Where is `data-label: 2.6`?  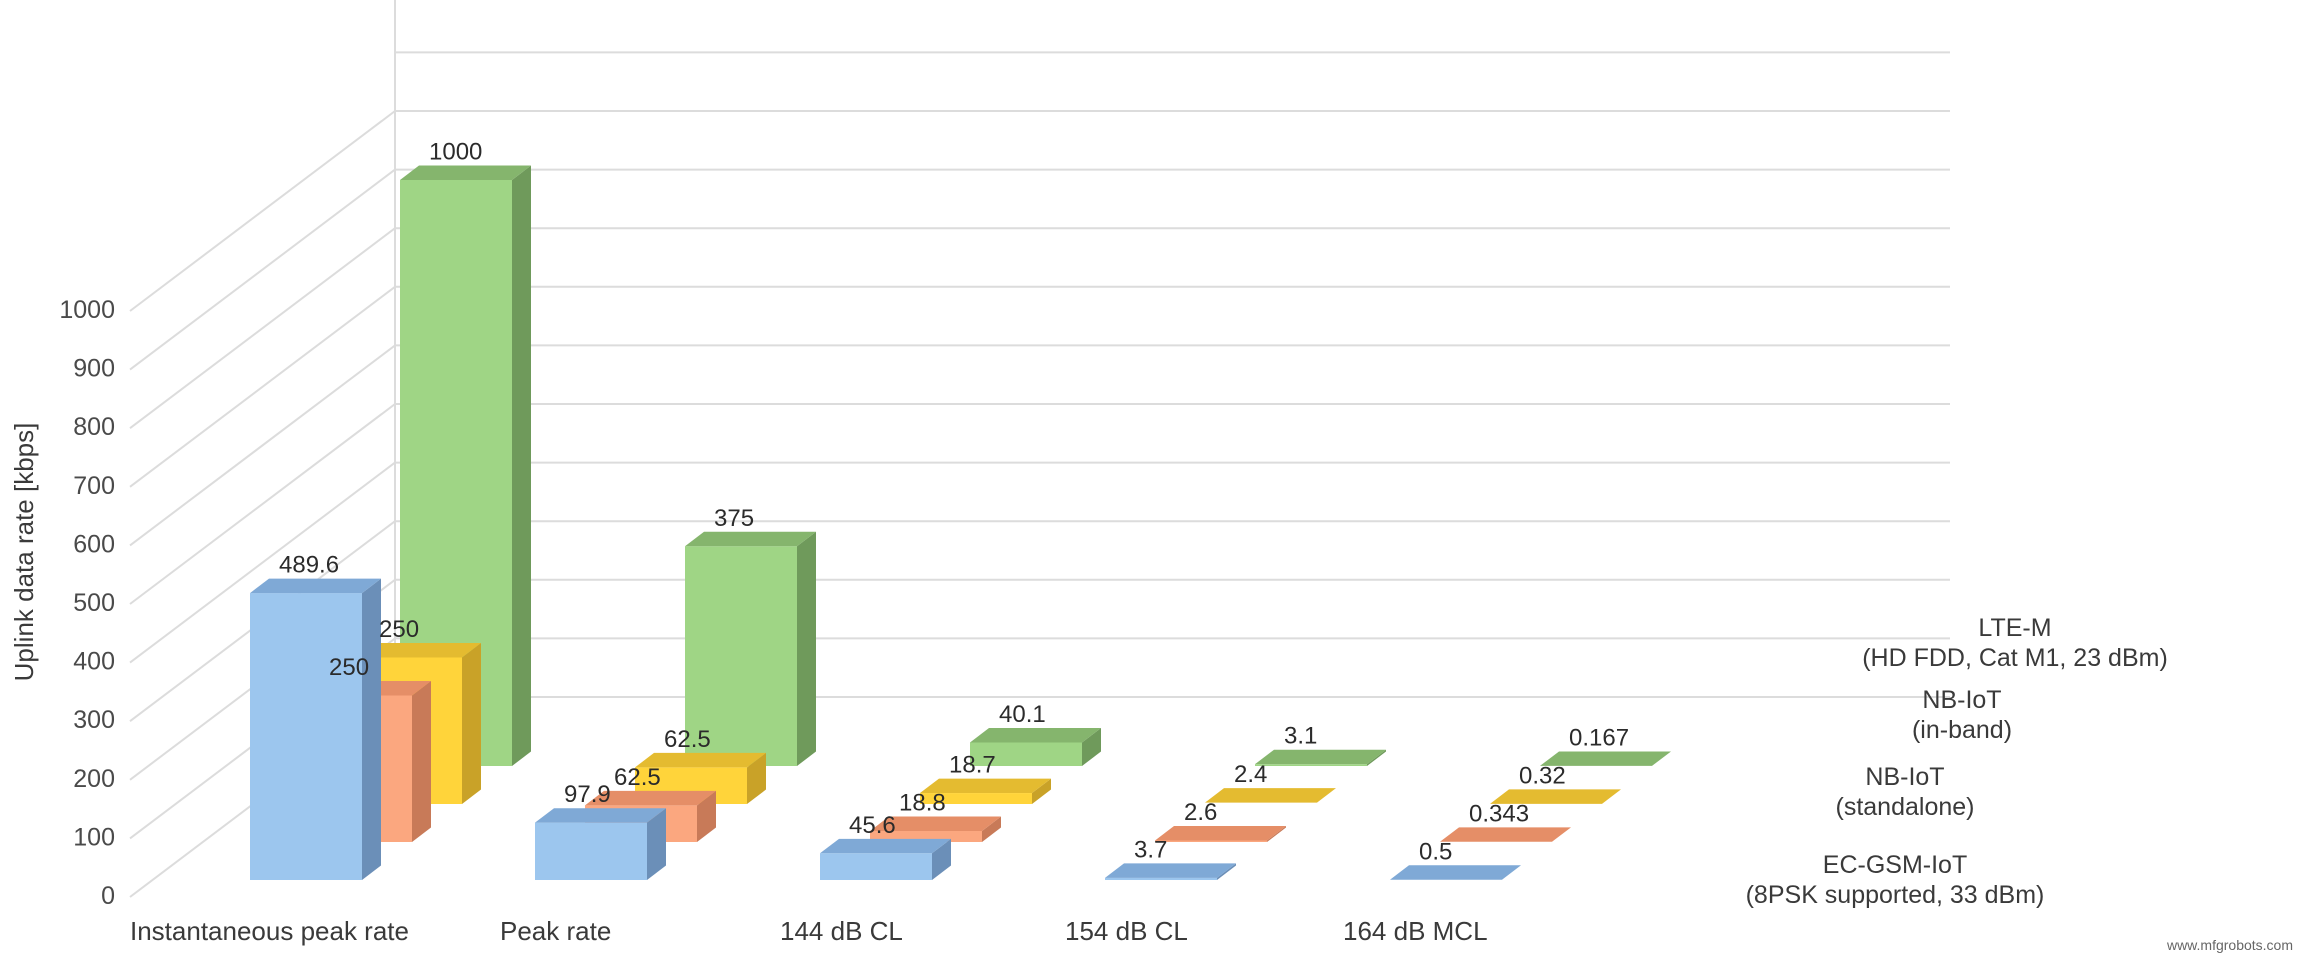
data-label: 2.6 is located at coordinates (1200, 812).